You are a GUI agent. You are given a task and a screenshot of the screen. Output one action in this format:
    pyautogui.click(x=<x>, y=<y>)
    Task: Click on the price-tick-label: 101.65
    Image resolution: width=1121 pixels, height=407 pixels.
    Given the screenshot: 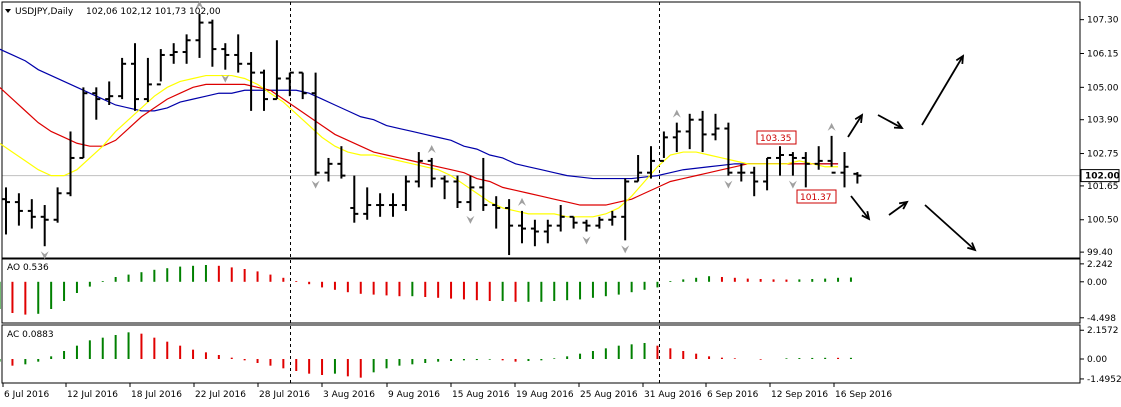 What is the action you would take?
    pyautogui.click(x=1103, y=187)
    